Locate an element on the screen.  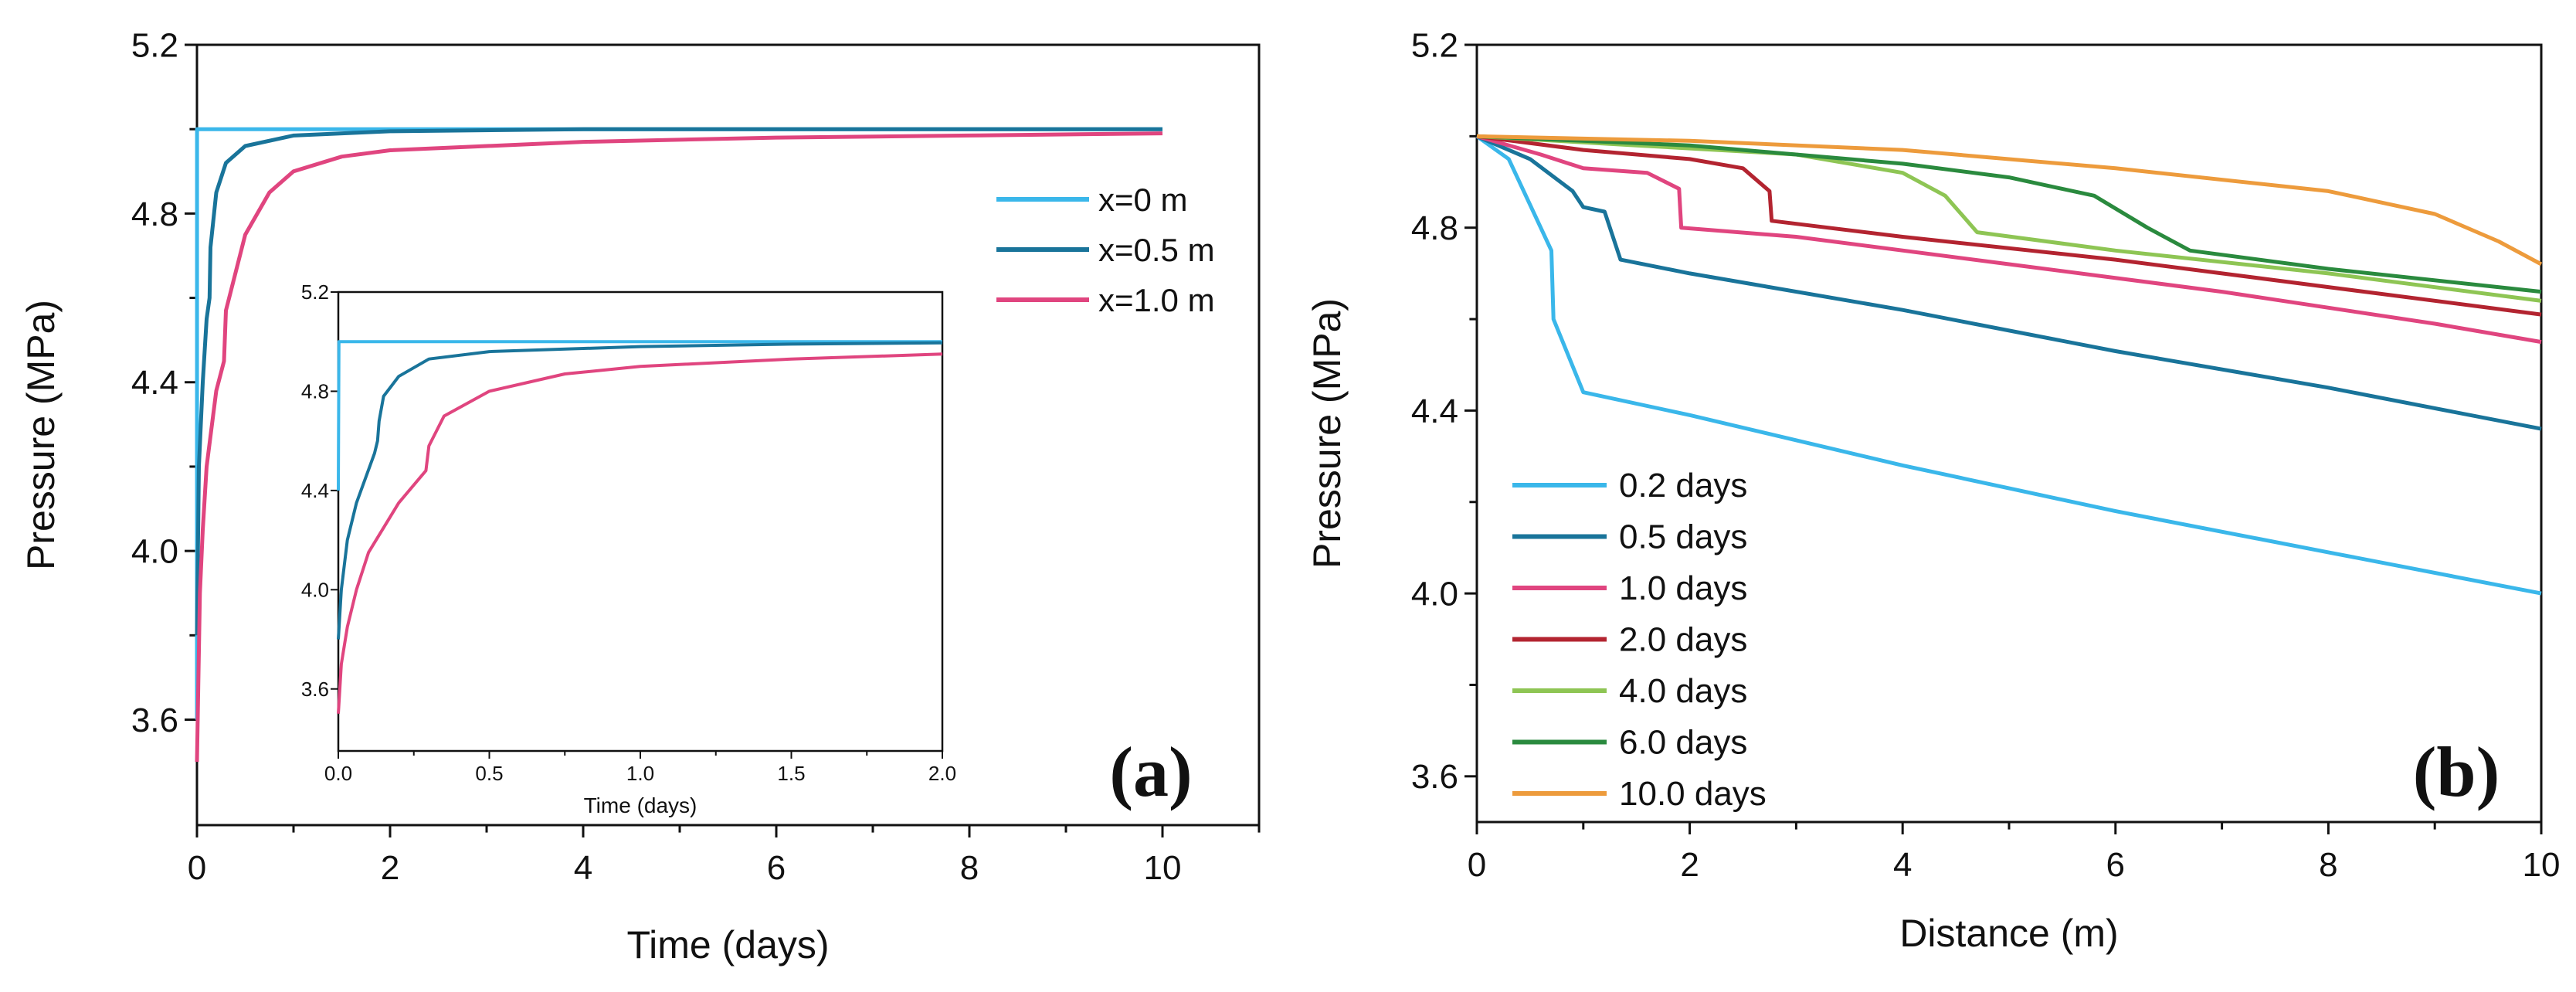
inset-background is located at coordinates (640, 521).